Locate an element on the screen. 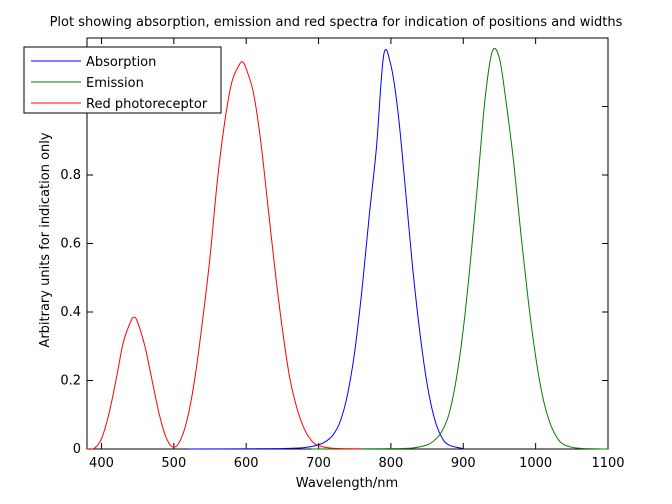  y-tick-label: 0.8 is located at coordinates (70, 175).